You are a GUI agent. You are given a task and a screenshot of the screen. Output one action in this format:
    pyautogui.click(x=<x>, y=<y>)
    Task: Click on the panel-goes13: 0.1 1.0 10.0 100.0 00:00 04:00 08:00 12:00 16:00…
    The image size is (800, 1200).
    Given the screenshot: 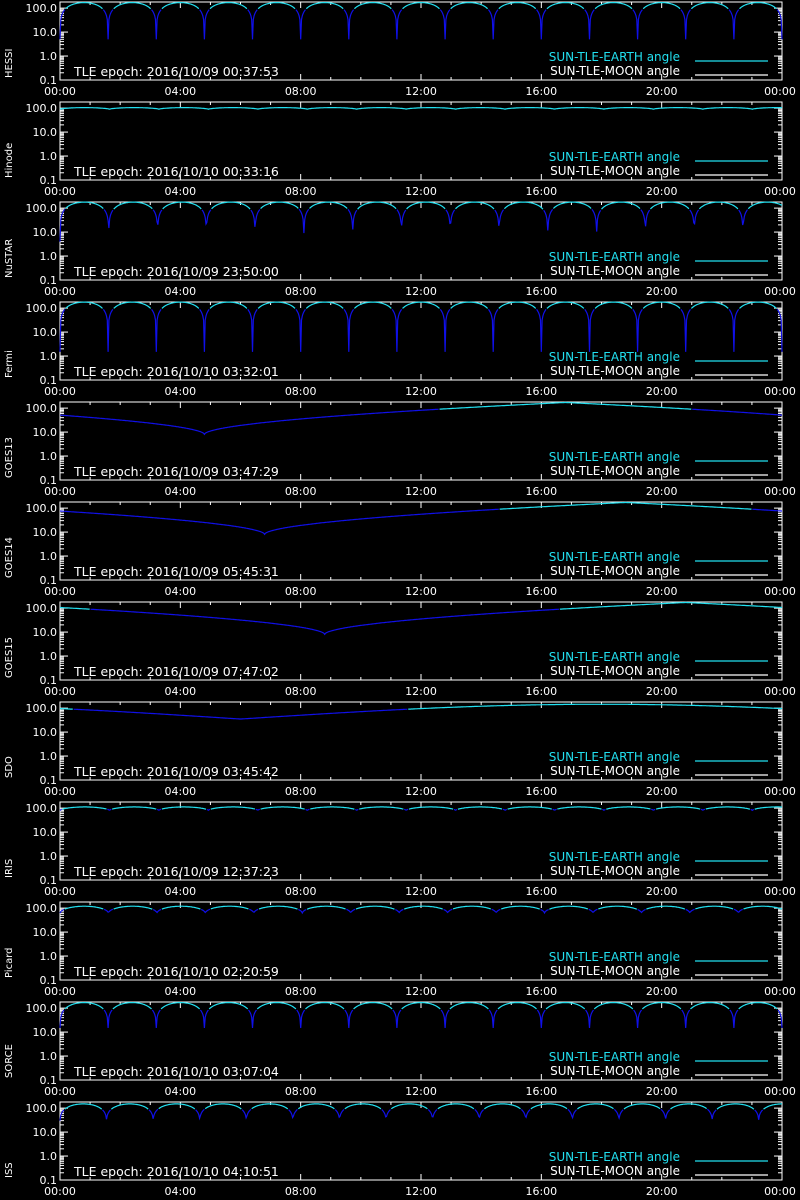 What is the action you would take?
    pyautogui.click(x=400, y=450)
    